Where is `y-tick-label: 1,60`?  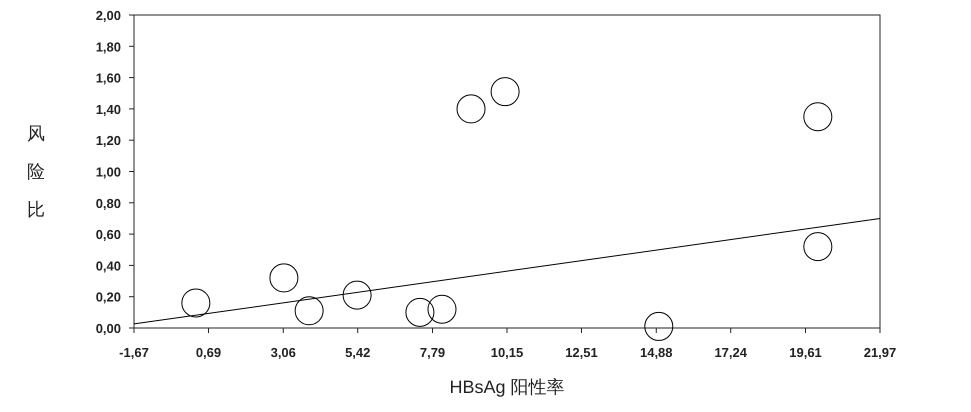
y-tick-label: 1,60 is located at coordinates (108, 78).